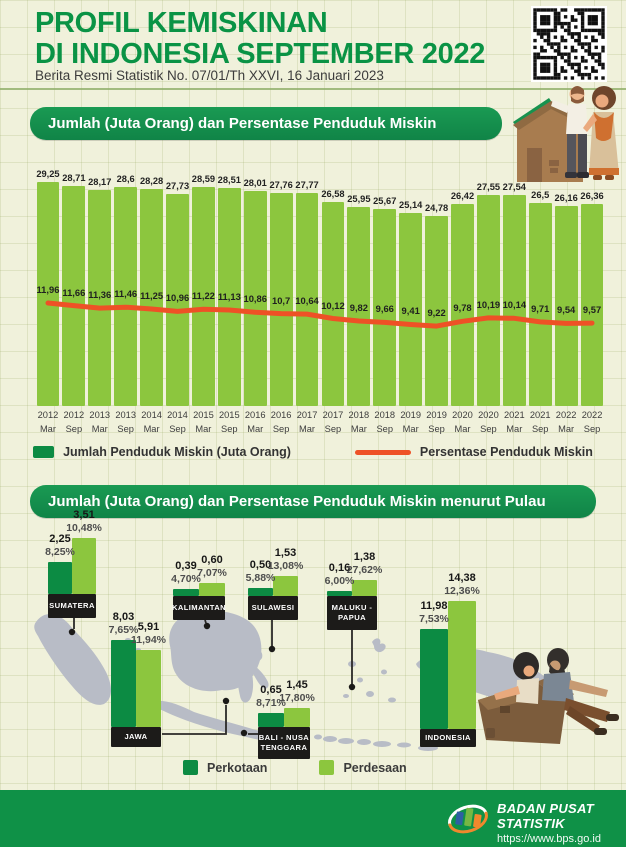 The height and width of the screenshot is (847, 626). What do you see at coordinates (364, 557) in the screenshot?
I see `rural-value-maluku-papua: 1,38` at bounding box center [364, 557].